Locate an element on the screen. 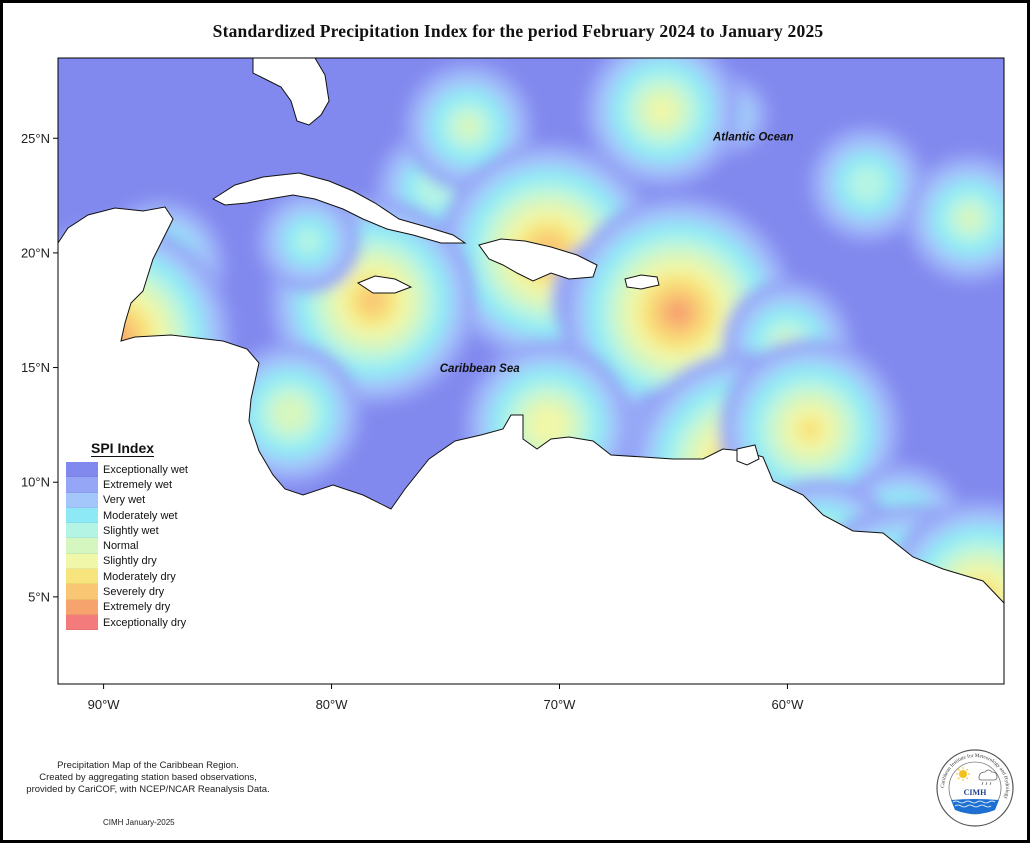 This screenshot has height=843, width=1030. legend-label: Normal is located at coordinates (121, 546).